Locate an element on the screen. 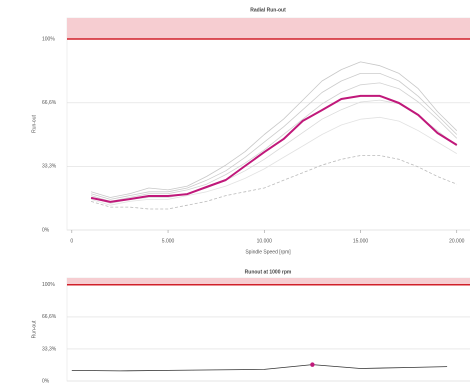 The image size is (470, 383). x-tick-label: 5.000 is located at coordinates (168, 241).